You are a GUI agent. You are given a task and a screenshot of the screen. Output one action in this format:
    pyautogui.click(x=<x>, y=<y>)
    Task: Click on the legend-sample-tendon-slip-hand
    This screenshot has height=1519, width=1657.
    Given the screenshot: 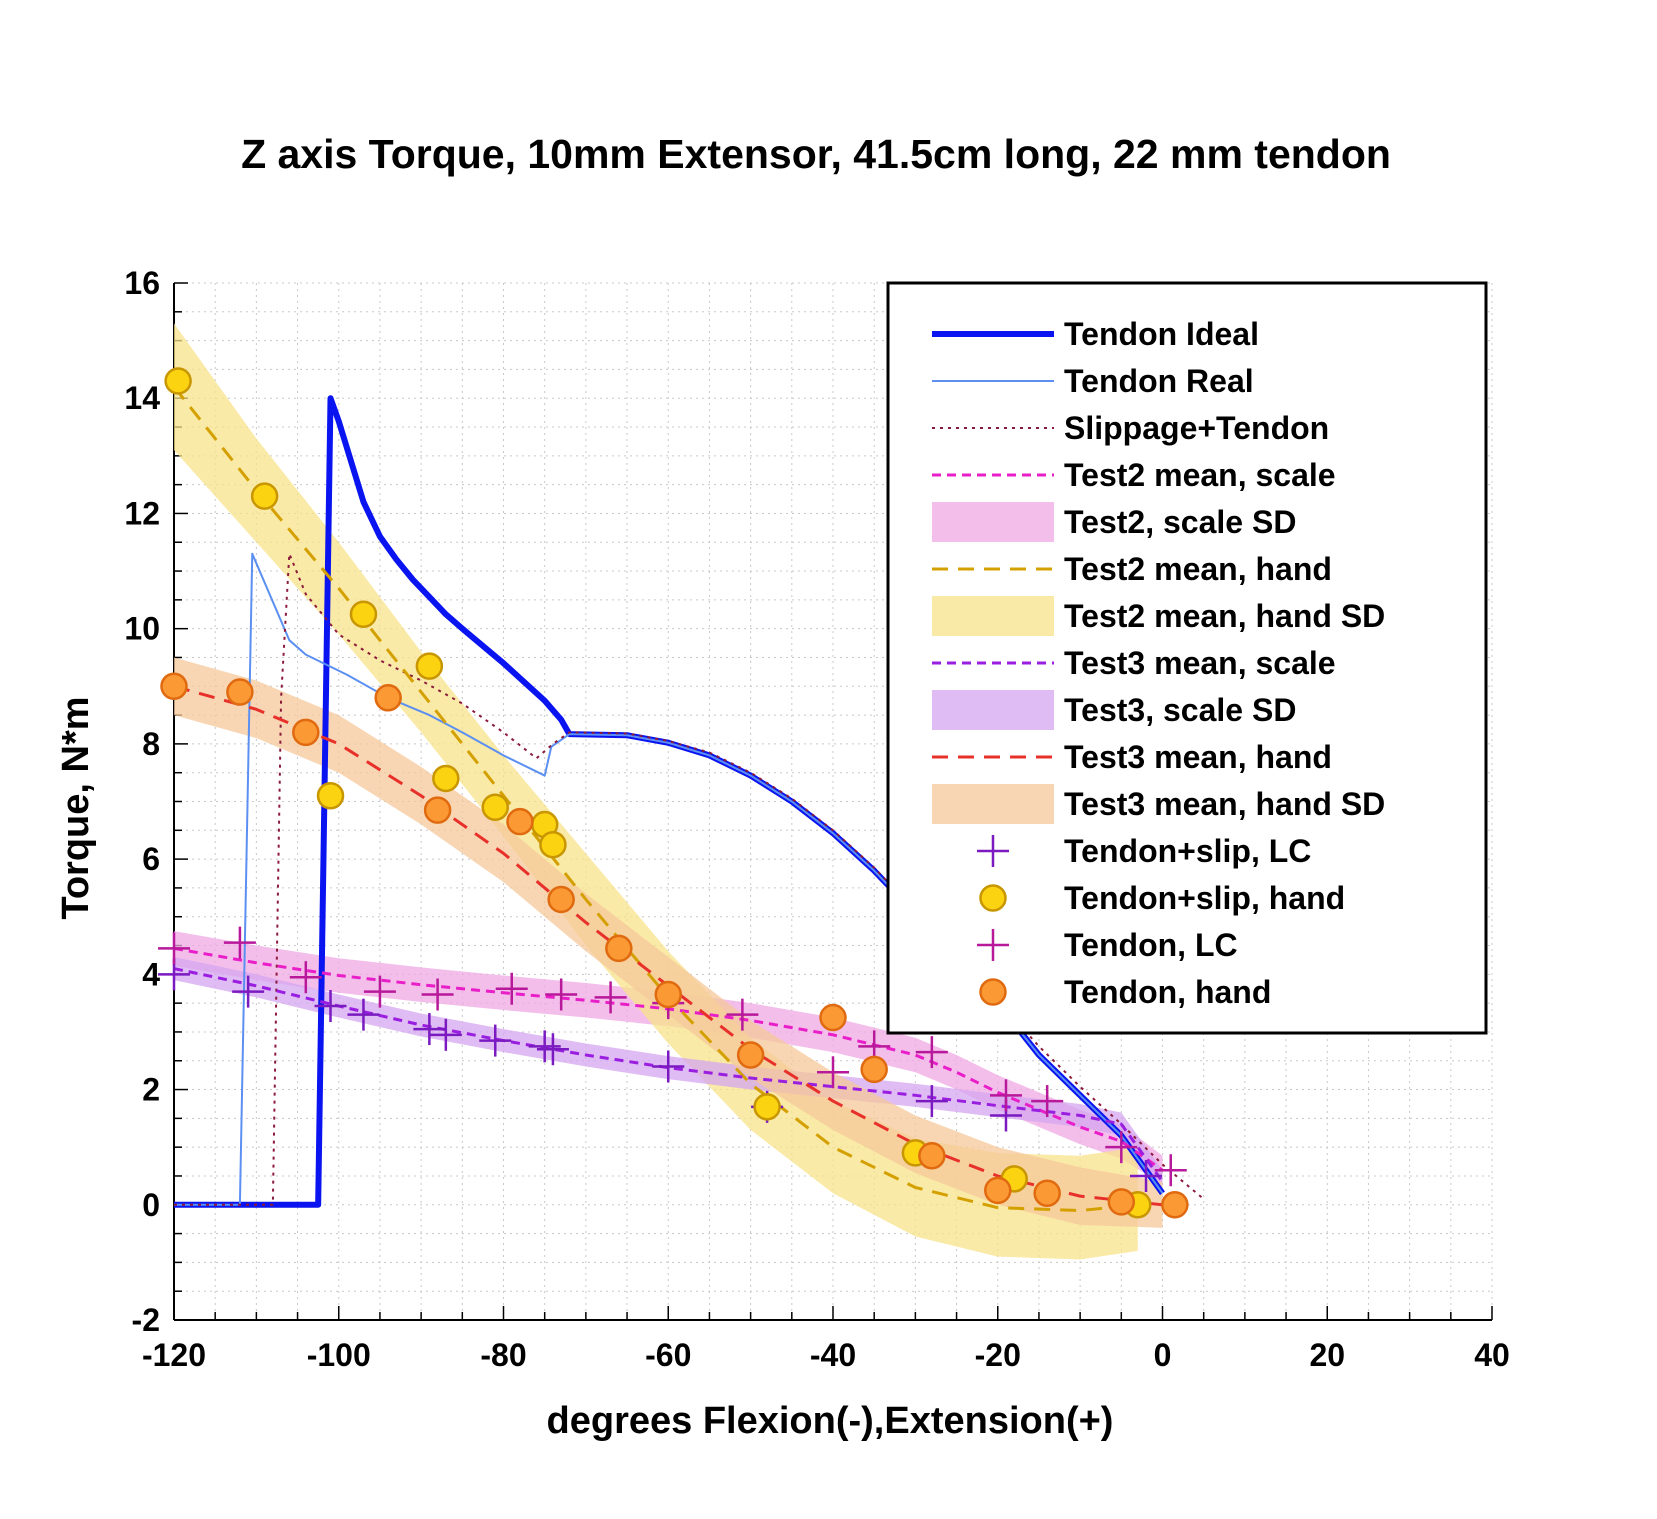 What is the action you would take?
    pyautogui.click(x=993, y=898)
    